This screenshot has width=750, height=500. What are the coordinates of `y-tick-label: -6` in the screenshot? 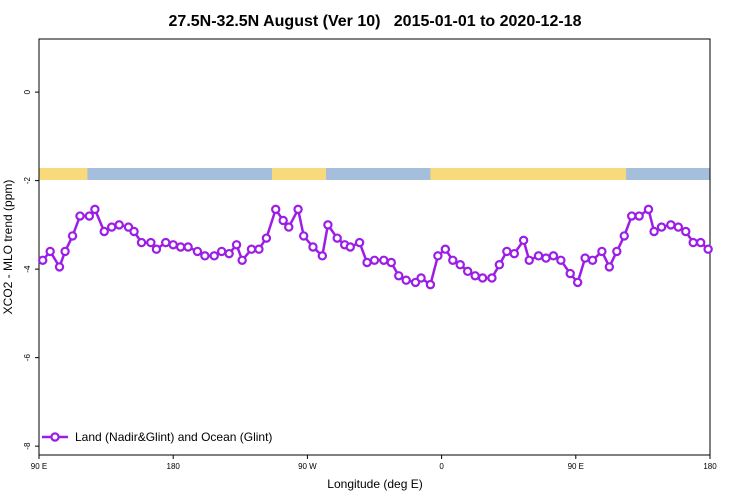 It's located at (27, 358).